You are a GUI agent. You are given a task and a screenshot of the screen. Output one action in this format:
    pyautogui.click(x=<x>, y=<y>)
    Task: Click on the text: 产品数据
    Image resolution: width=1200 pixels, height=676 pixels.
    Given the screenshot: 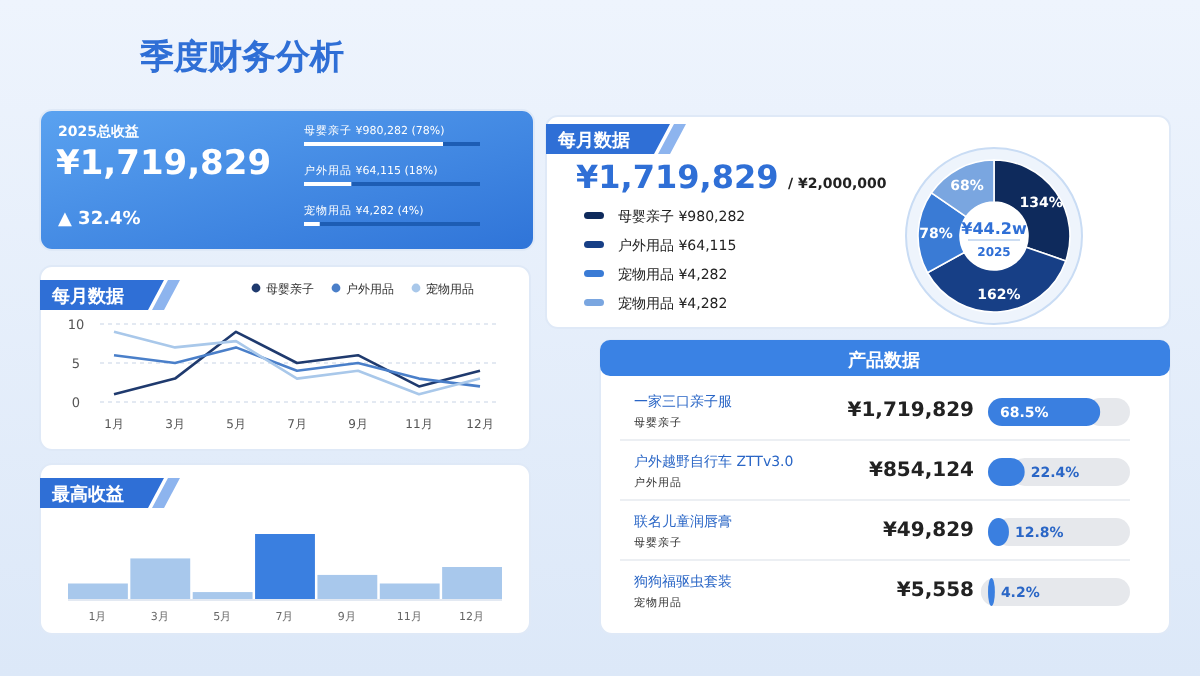 What is the action you would take?
    pyautogui.click(x=883, y=361)
    